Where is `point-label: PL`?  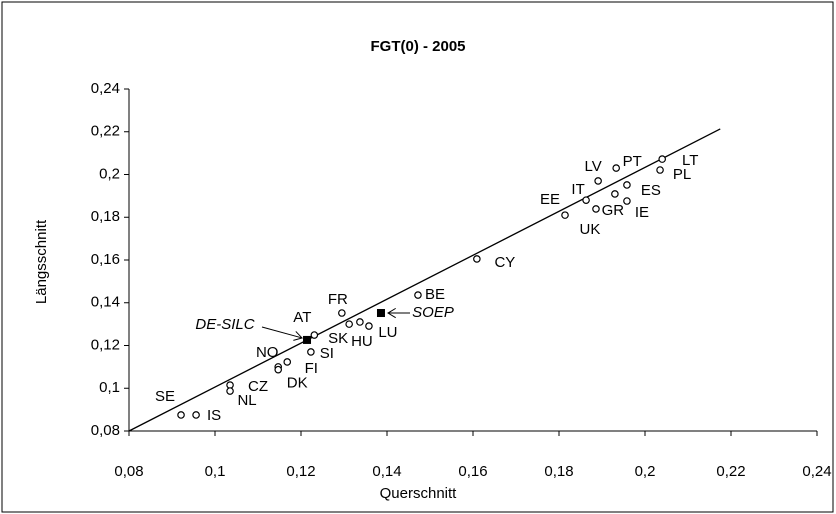
point-label: PL is located at coordinates (682, 174).